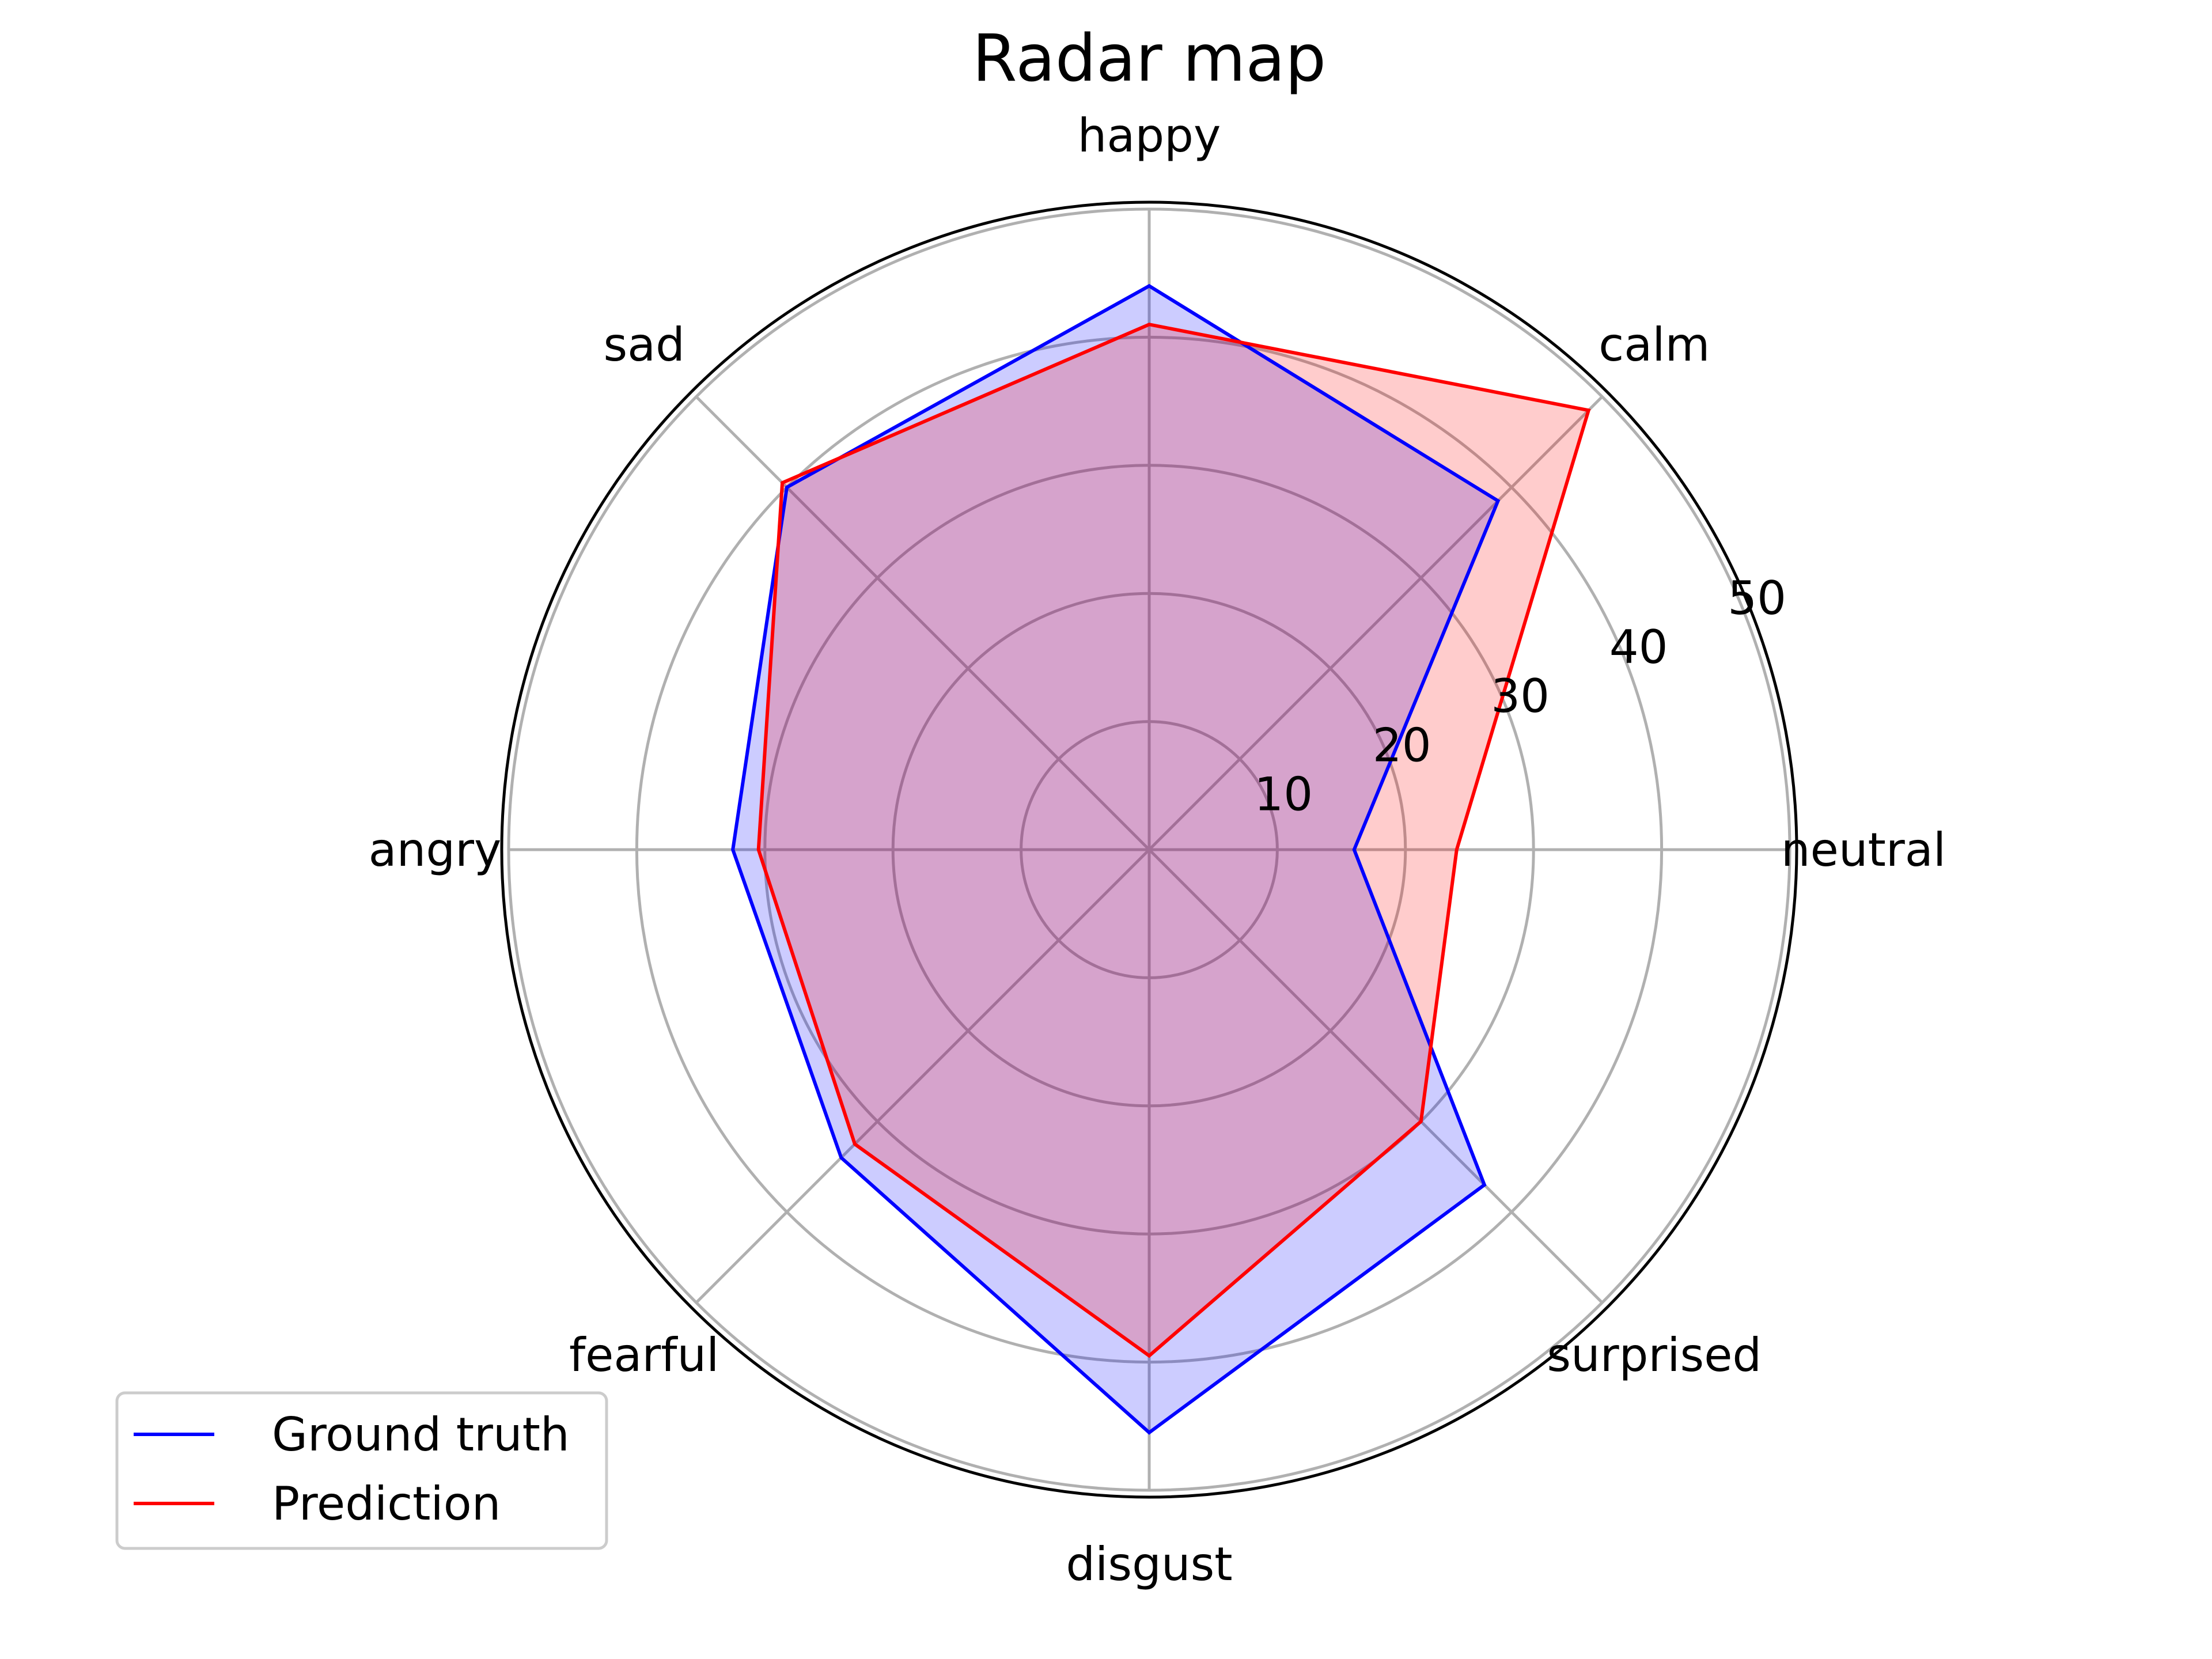  What do you see at coordinates (421, 1434) in the screenshot?
I see `legend-label-ground-truth: Ground truth` at bounding box center [421, 1434].